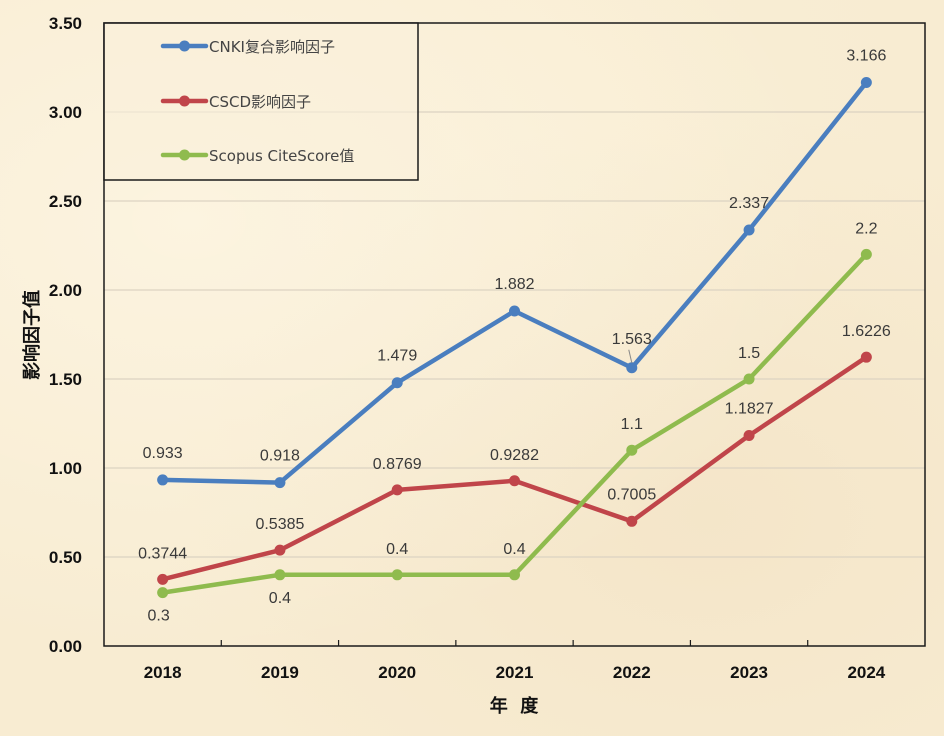 The image size is (944, 736). I want to click on x-tick-label: 2022, so click(632, 672).